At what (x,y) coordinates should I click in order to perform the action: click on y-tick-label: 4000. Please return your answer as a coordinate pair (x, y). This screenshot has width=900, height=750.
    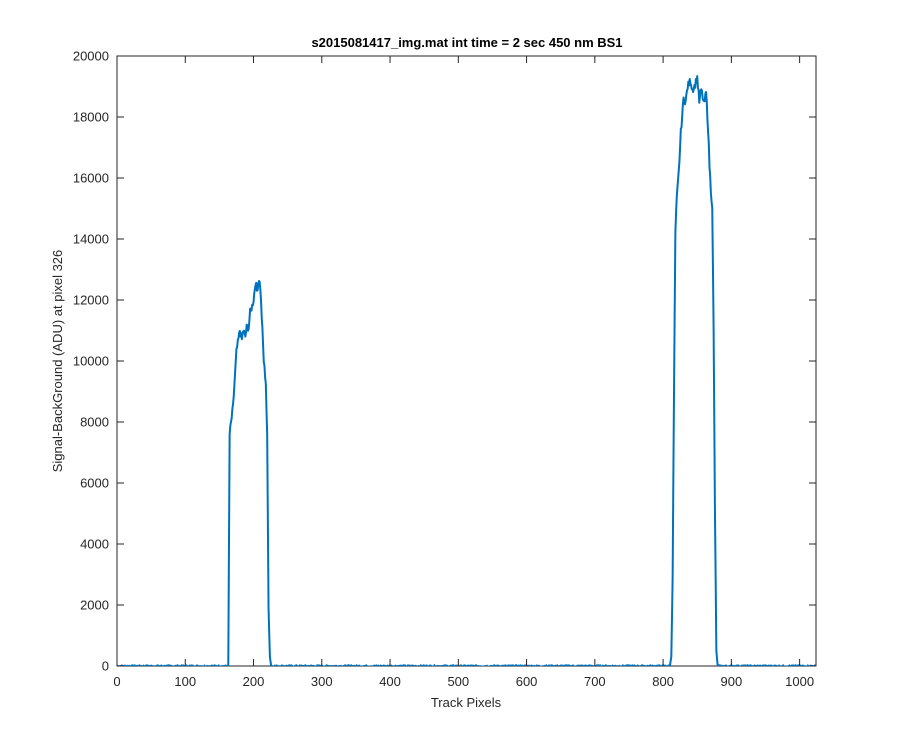
    Looking at the image, I should click on (94, 544).